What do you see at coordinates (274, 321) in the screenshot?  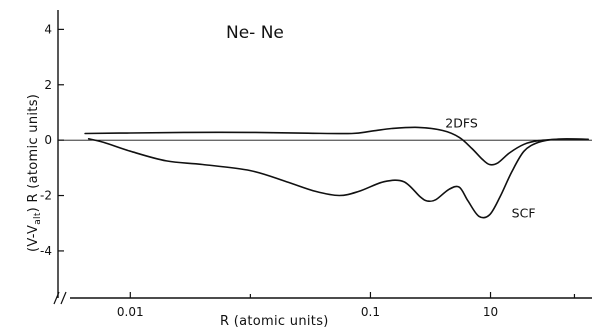 I see `x-axis-title: R (atomic units)` at bounding box center [274, 321].